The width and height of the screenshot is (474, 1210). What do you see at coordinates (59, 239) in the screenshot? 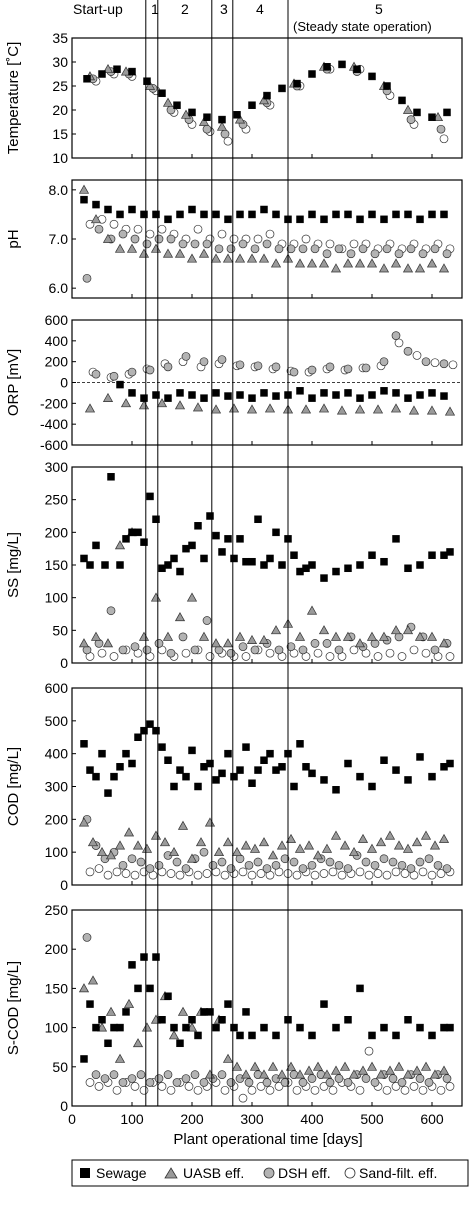
I see `y-tick-label: 7.0` at bounding box center [59, 239].